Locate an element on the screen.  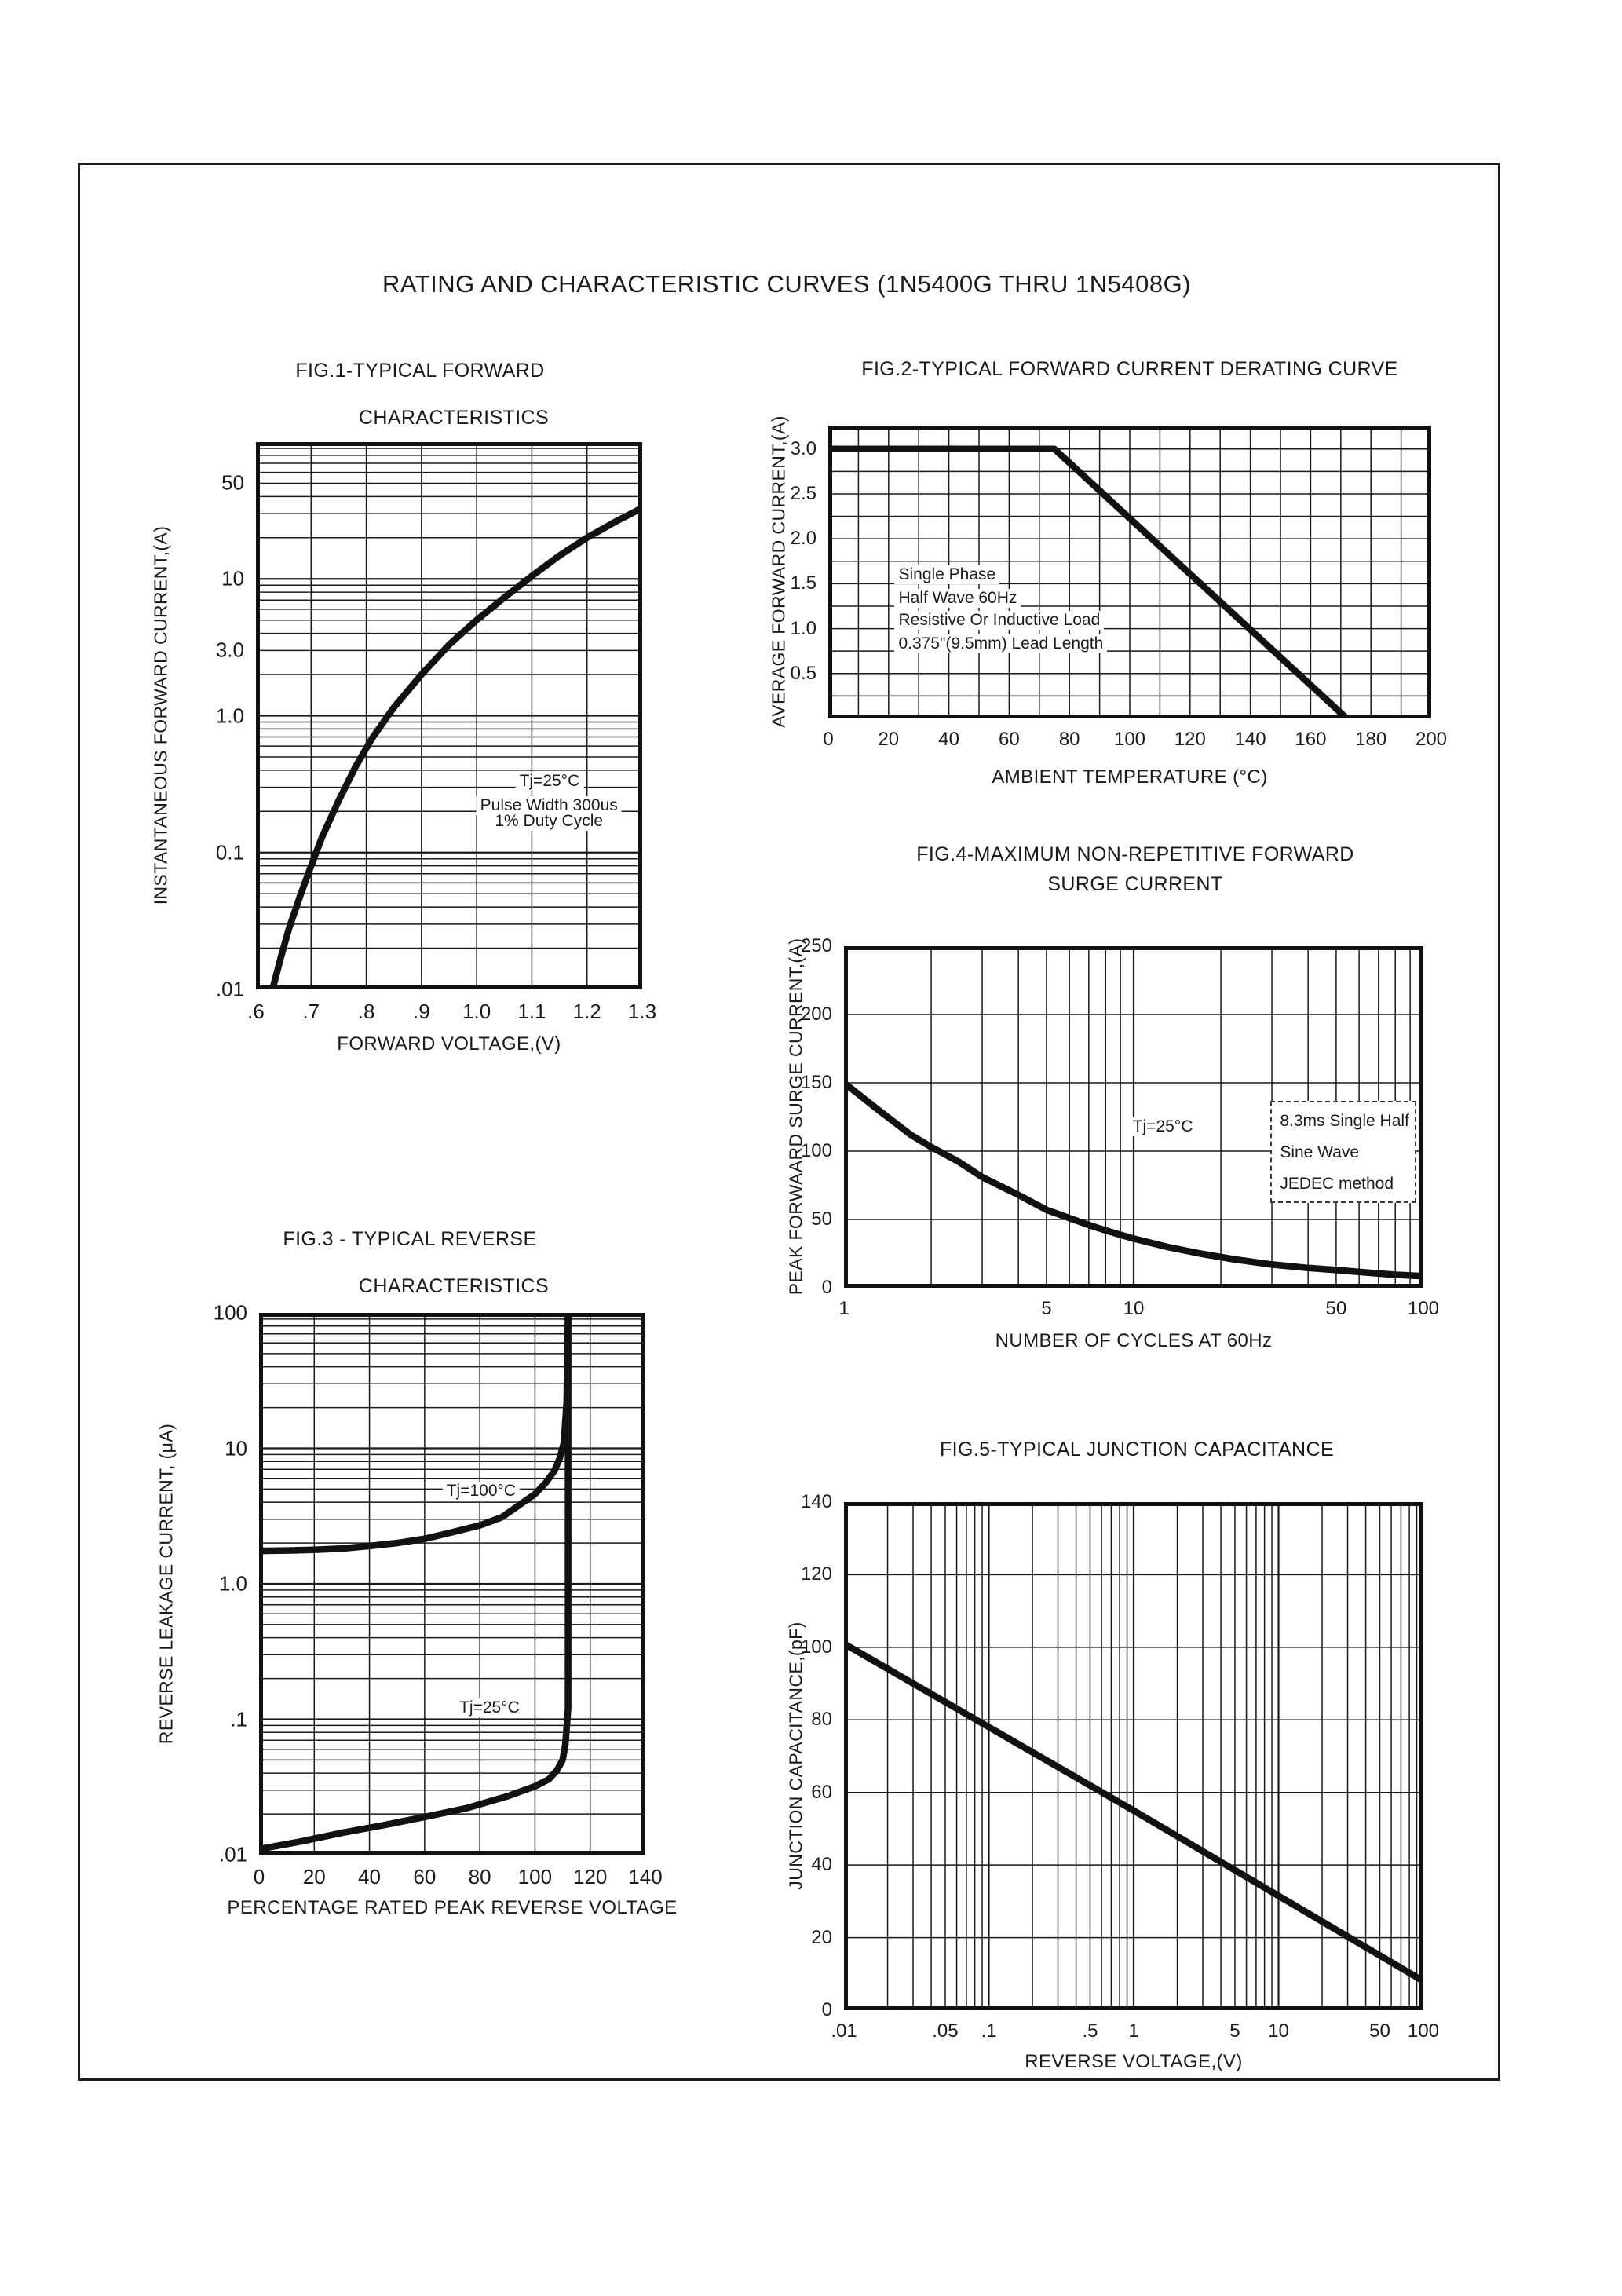
fig5-curve-junction-capacitance is located at coordinates (1133, 1813).